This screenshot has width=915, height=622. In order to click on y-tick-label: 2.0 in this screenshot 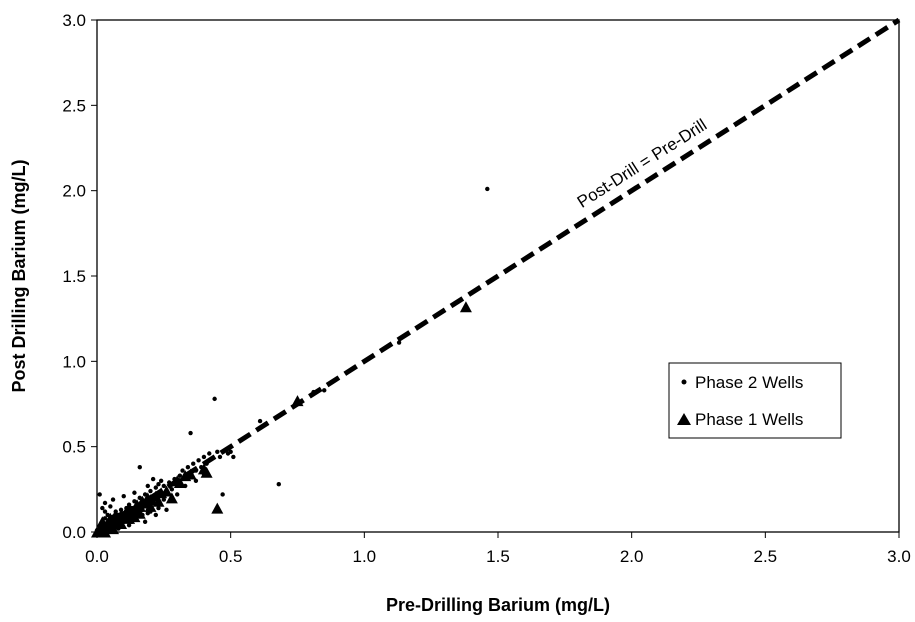, I will do `click(74, 191)`.